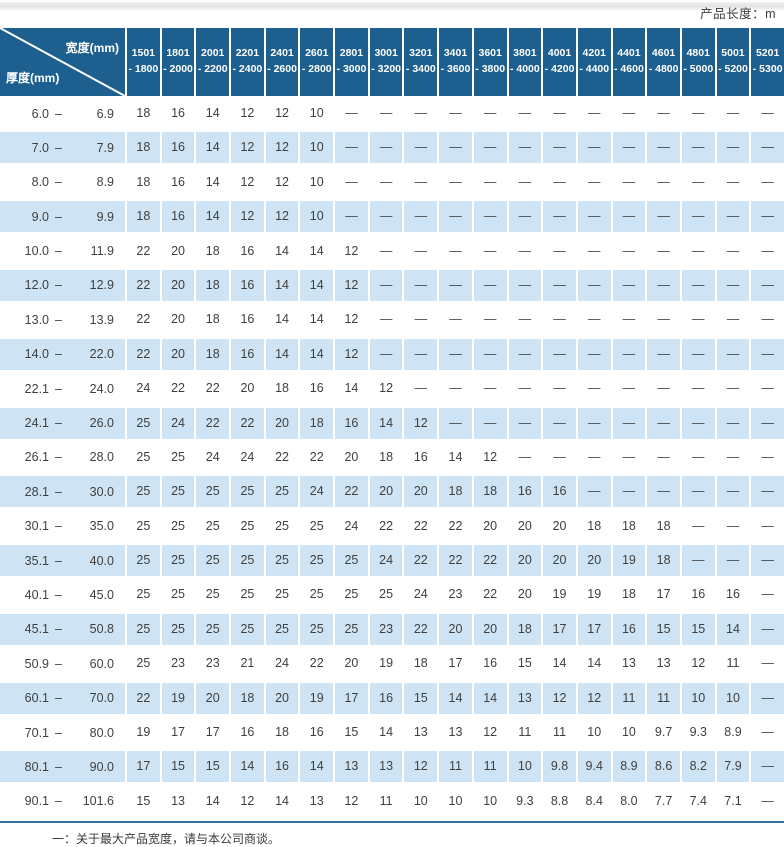  Describe the element at coordinates (525, 62) in the screenshot. I see `width-col-header: 3801- 4000` at that location.